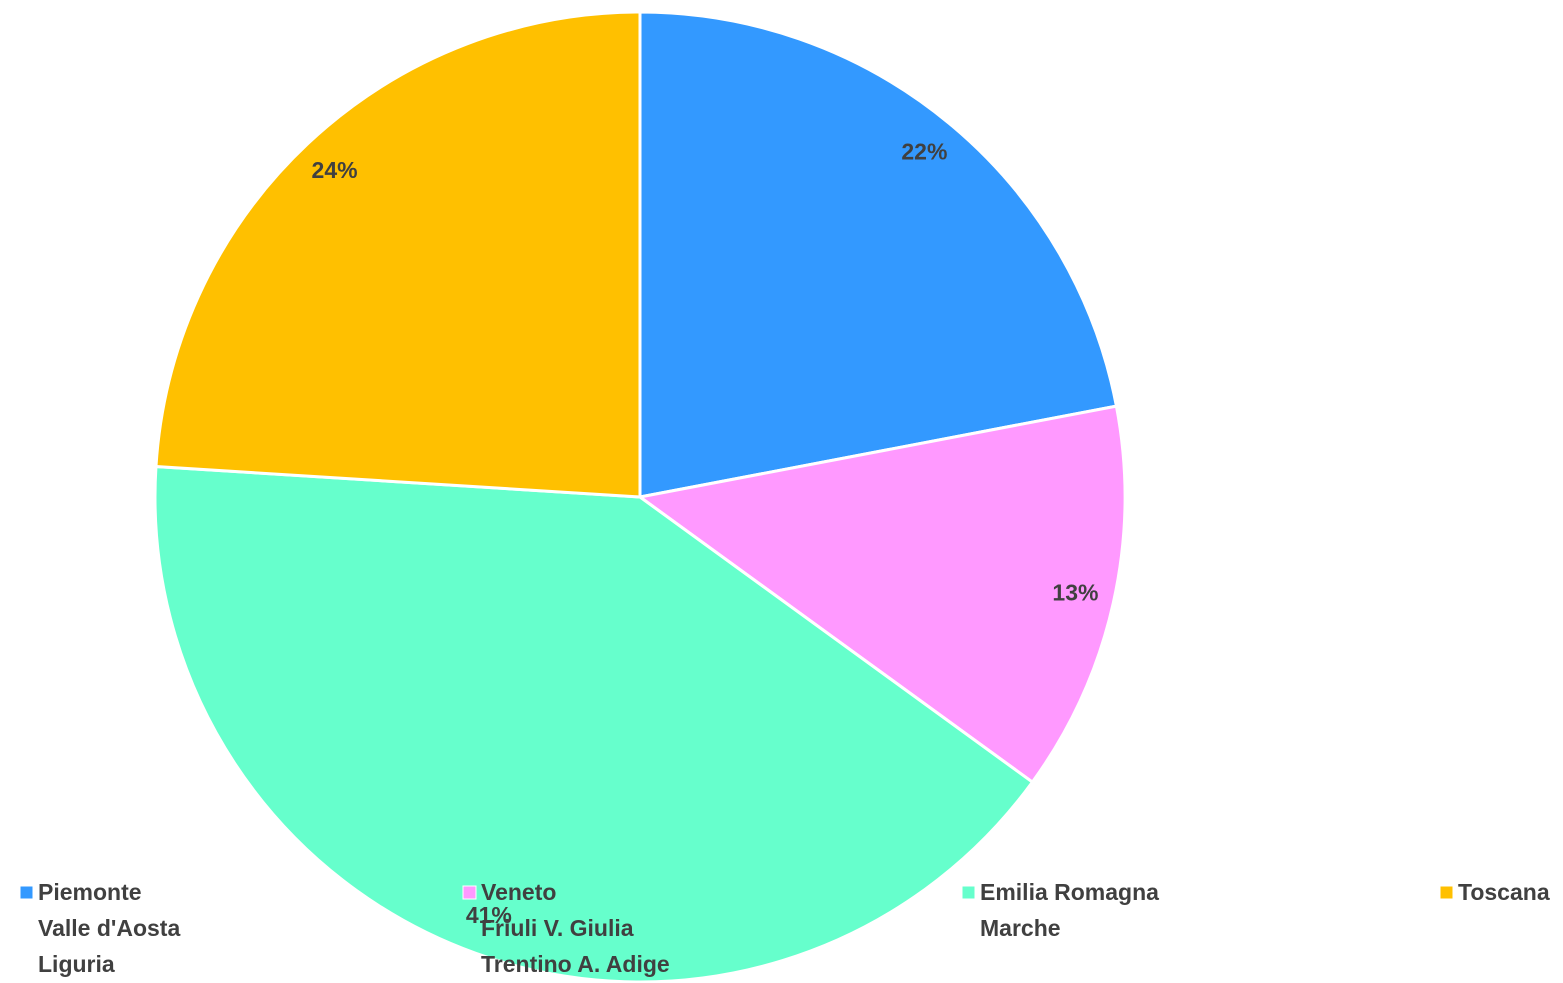  I want to click on pie-slice, so click(881, 594).